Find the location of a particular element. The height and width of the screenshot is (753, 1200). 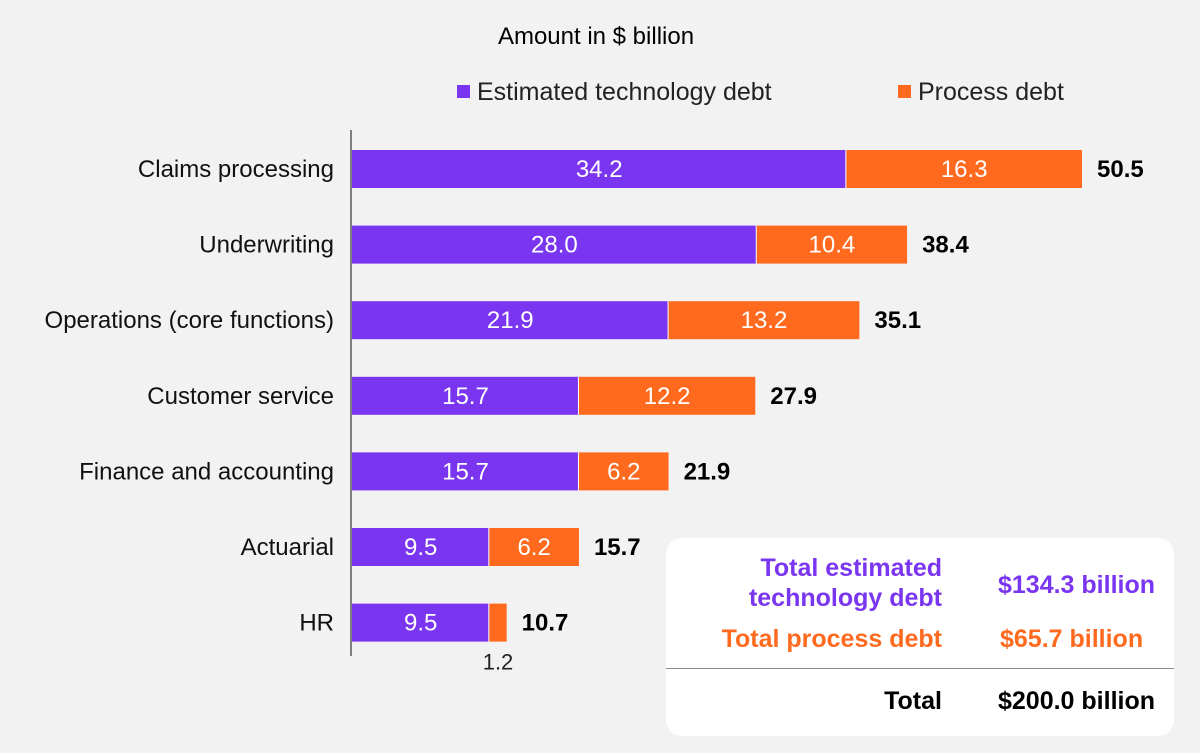

legend: Estimated technology debt Process debt is located at coordinates (760, 92).